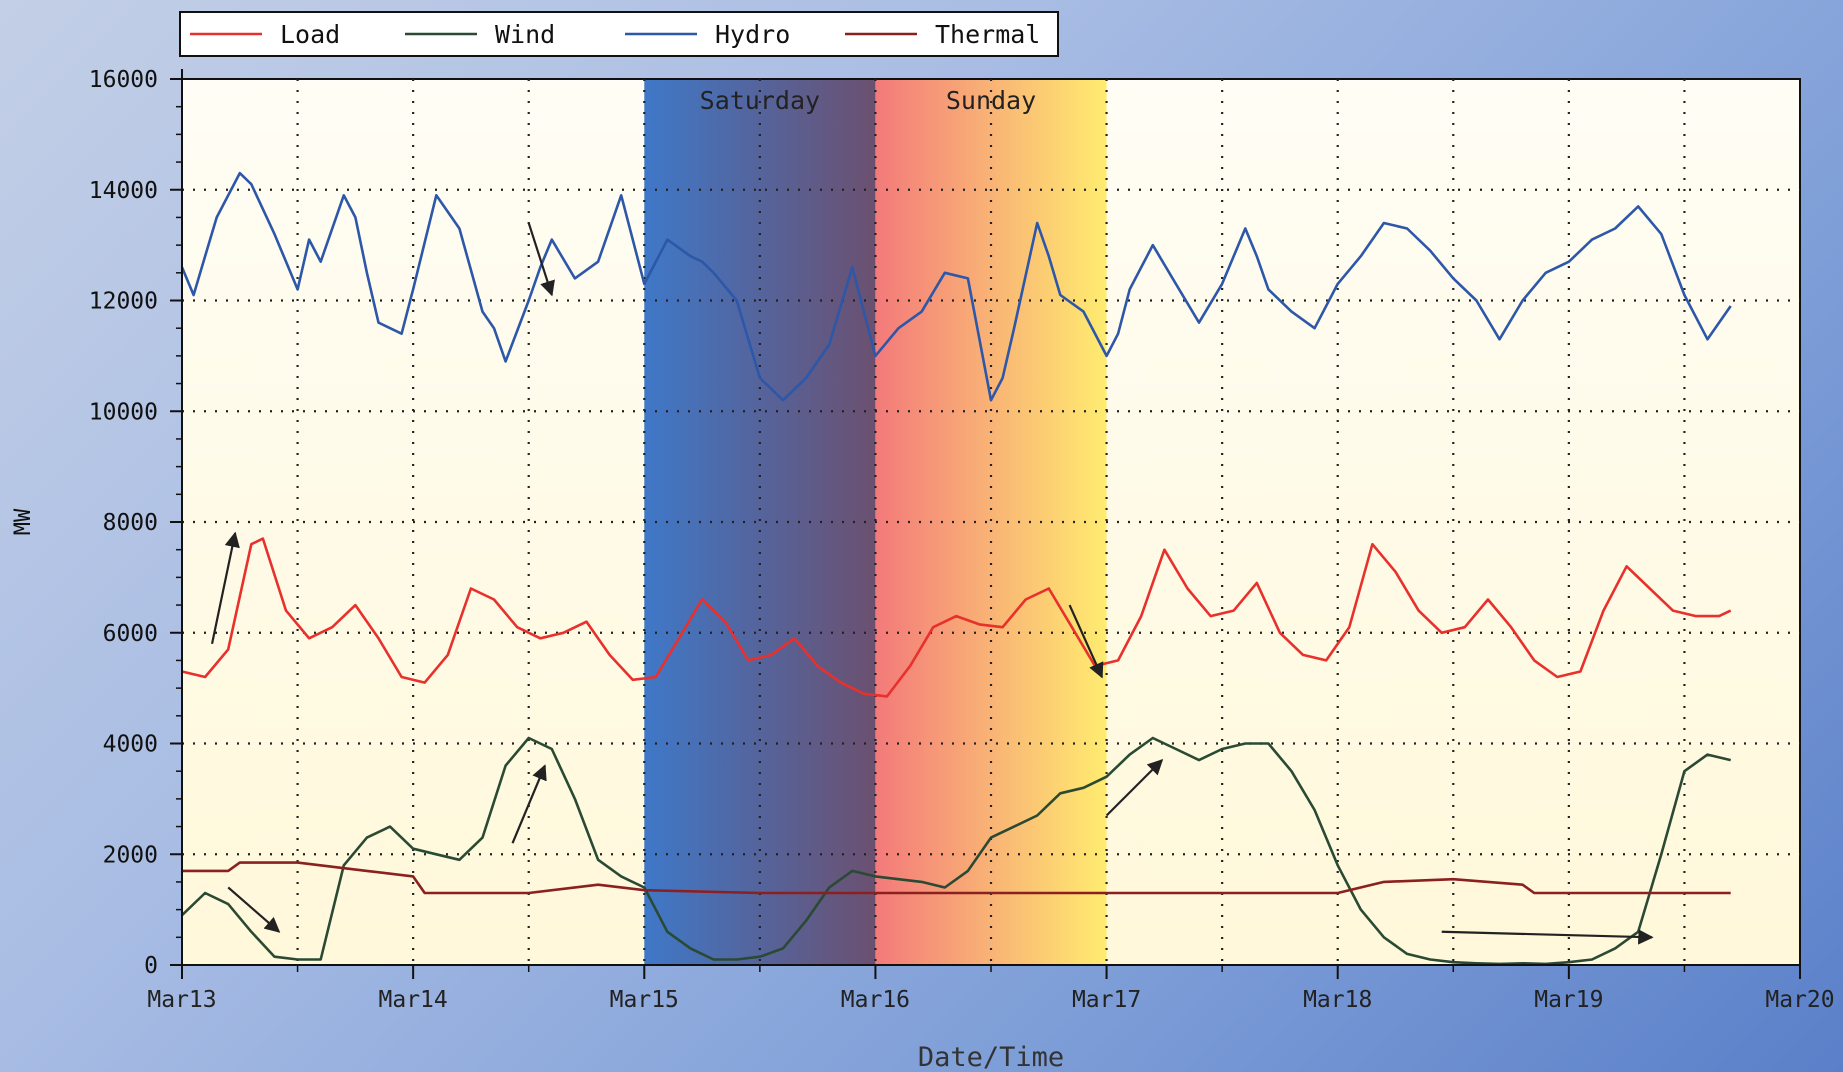 The height and width of the screenshot is (1072, 1843). I want to click on y-tick-label: 6000, so click(130, 634).